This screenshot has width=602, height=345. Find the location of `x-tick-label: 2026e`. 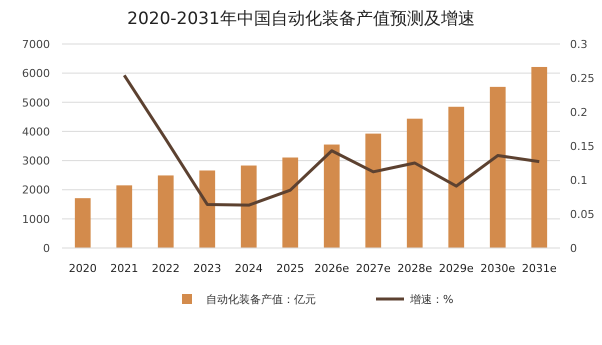

x-tick-label: 2026e is located at coordinates (332, 268).